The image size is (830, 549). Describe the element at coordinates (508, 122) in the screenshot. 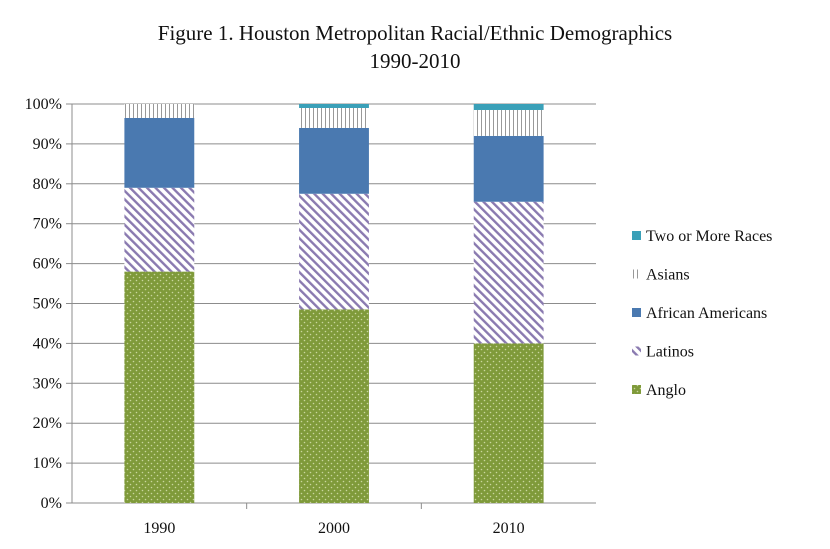

I see `bar-segment-asians-2010` at that location.